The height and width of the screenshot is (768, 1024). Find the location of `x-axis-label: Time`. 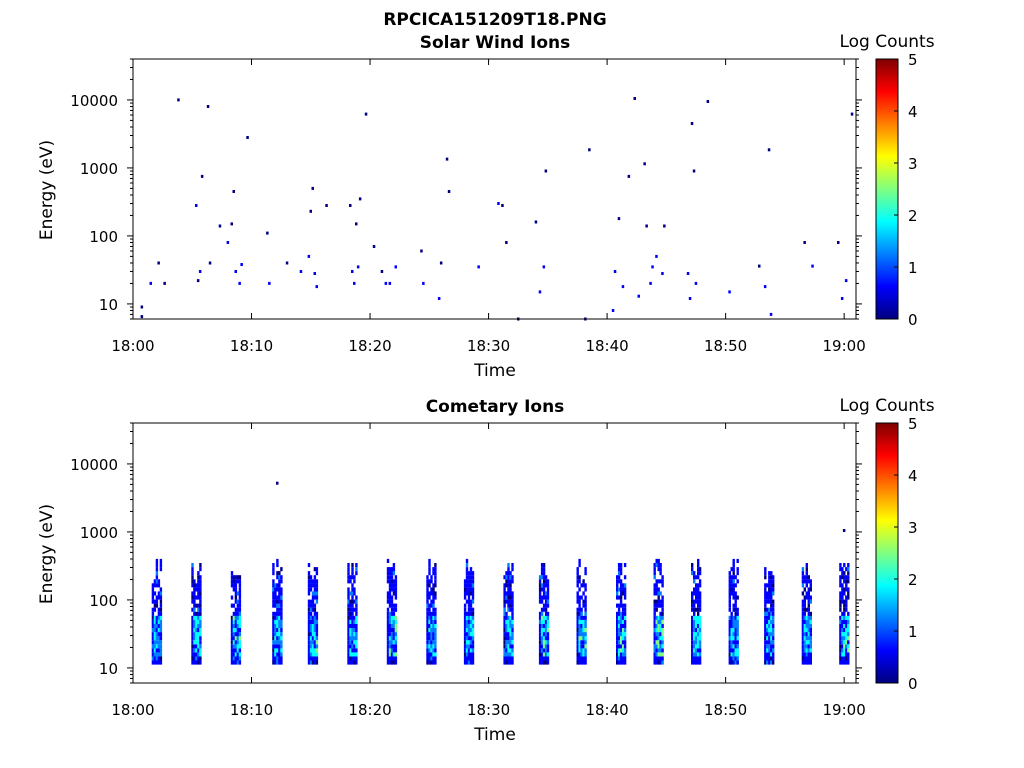

x-axis-label: Time is located at coordinates (494, 371).